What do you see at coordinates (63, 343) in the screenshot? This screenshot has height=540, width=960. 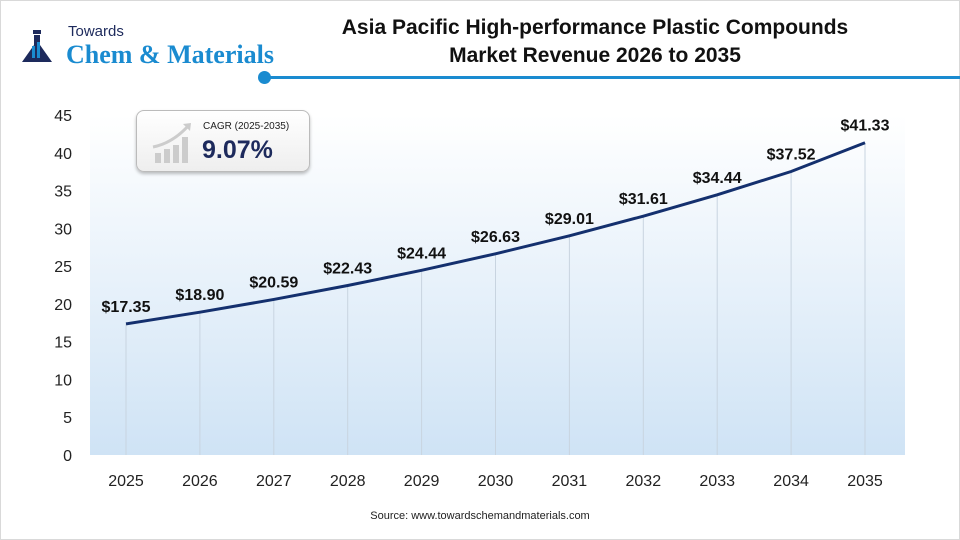 I see `y-tick-label: 15` at bounding box center [63, 343].